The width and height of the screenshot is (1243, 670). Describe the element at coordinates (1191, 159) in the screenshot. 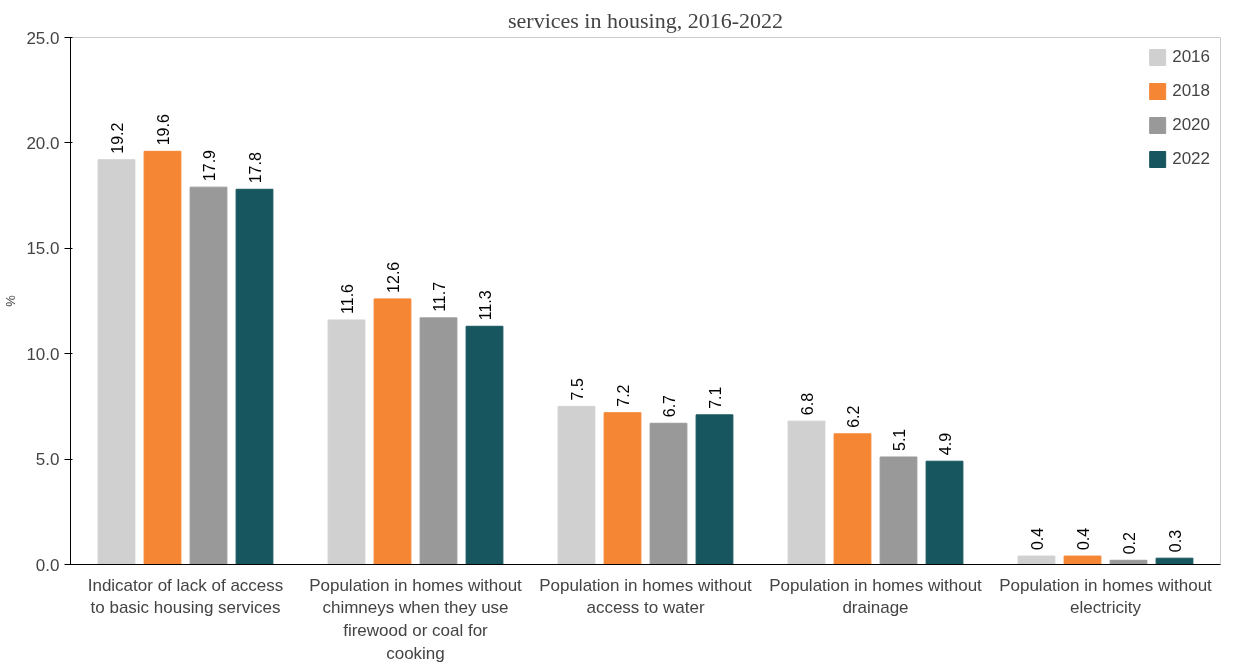

I see `legend-label: 2022` at that location.